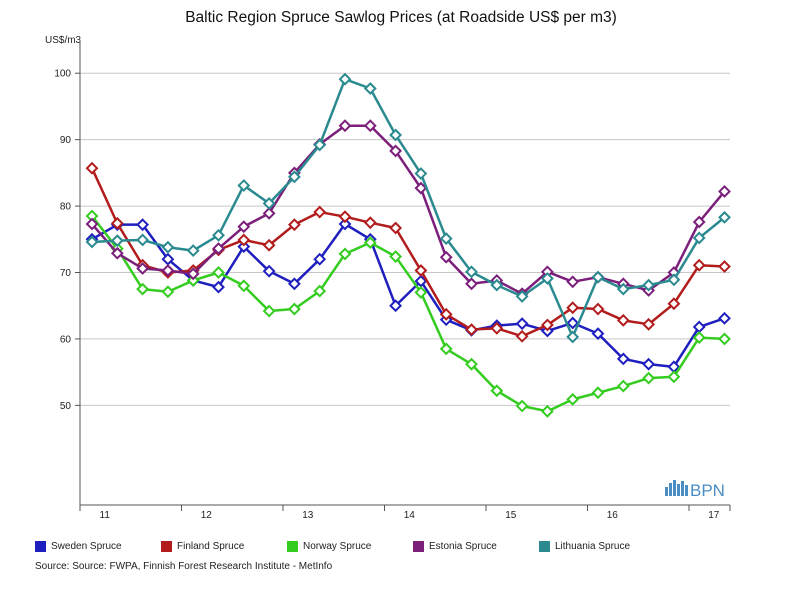  Describe the element at coordinates (329, 546) in the screenshot. I see `legend-item: Norway Spruce` at that location.